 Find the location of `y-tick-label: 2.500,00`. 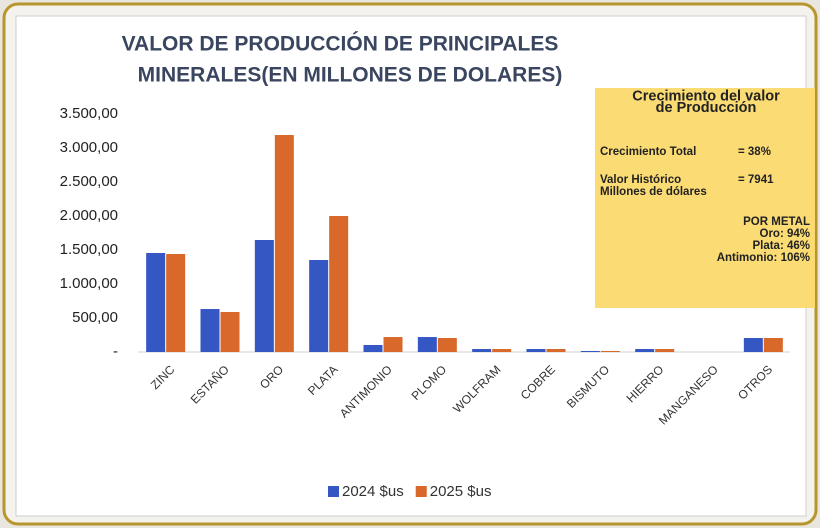

y-tick-label: 2.500,00 is located at coordinates (89, 181).